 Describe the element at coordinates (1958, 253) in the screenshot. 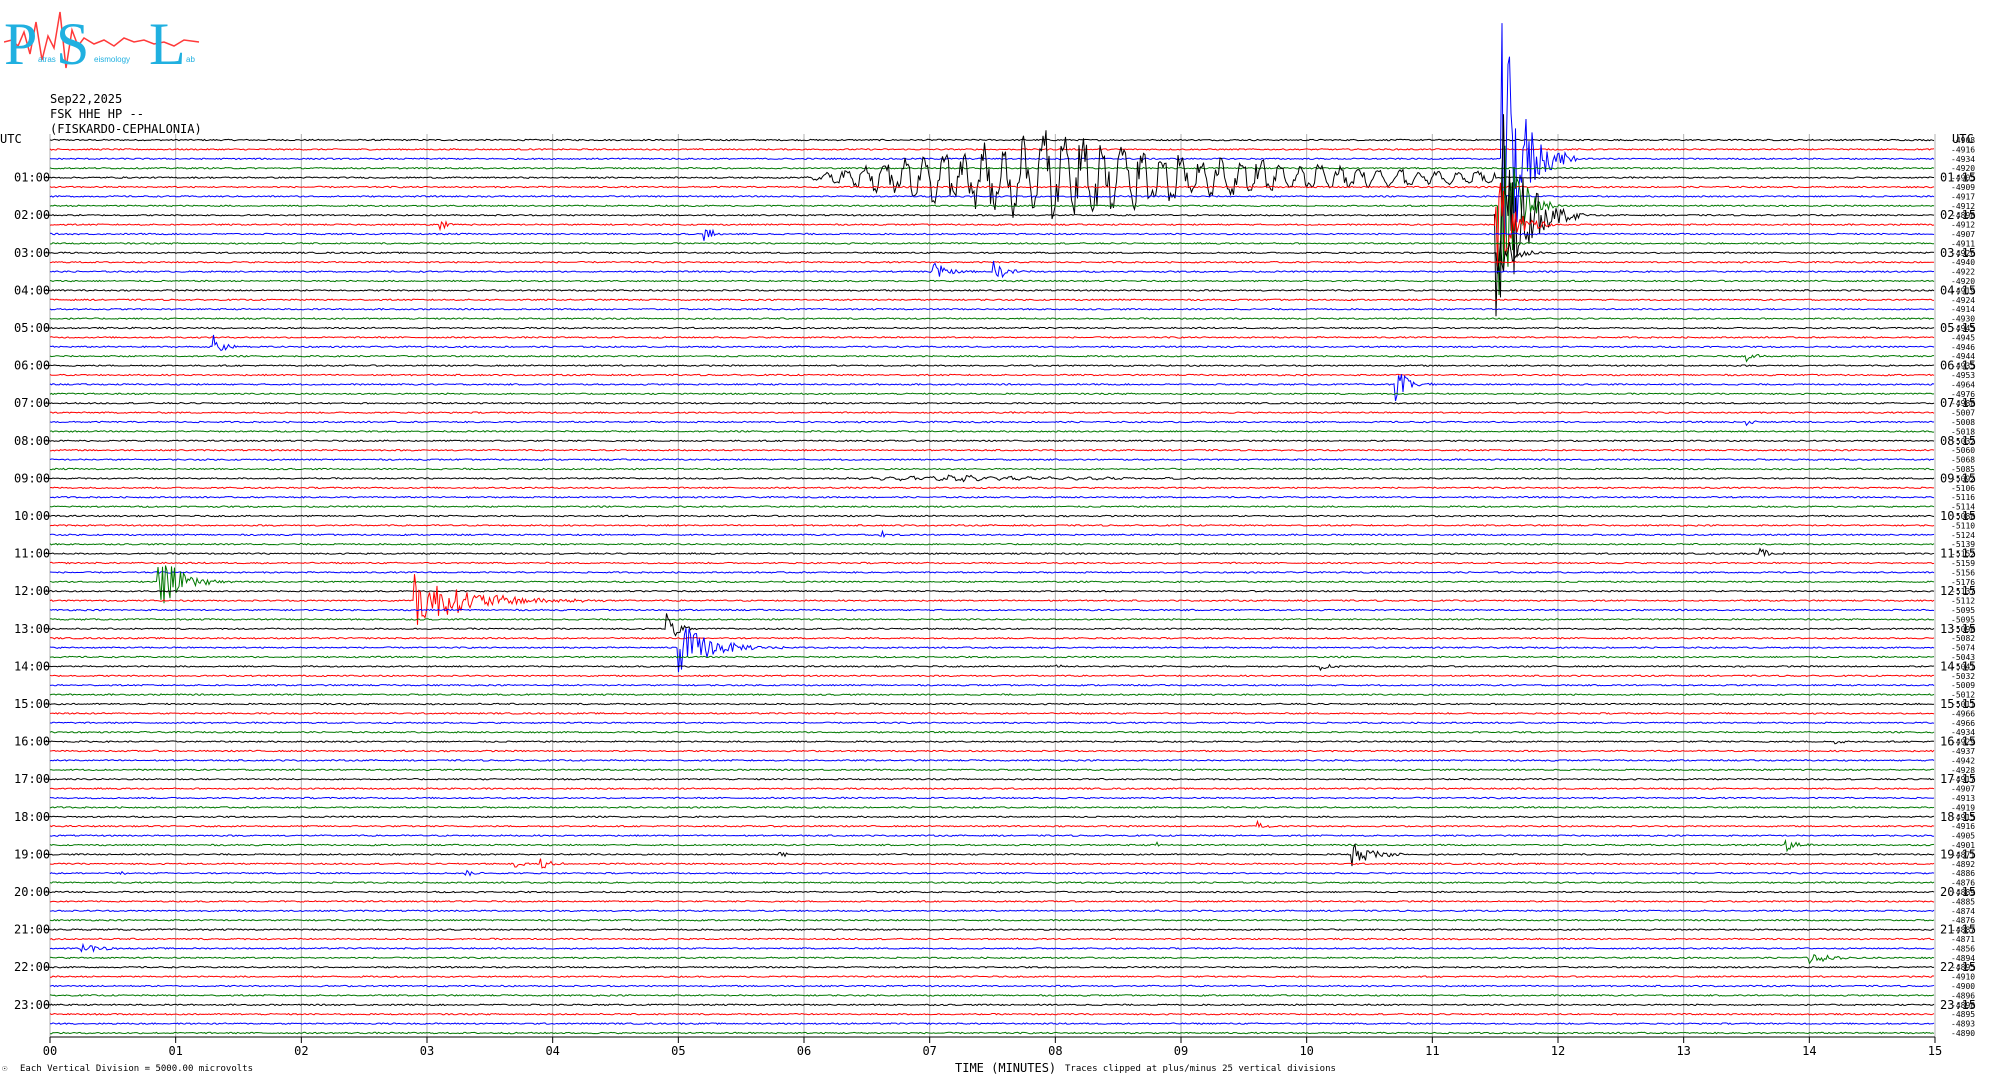

I see `hour-label-right-2: 03:15` at that location.